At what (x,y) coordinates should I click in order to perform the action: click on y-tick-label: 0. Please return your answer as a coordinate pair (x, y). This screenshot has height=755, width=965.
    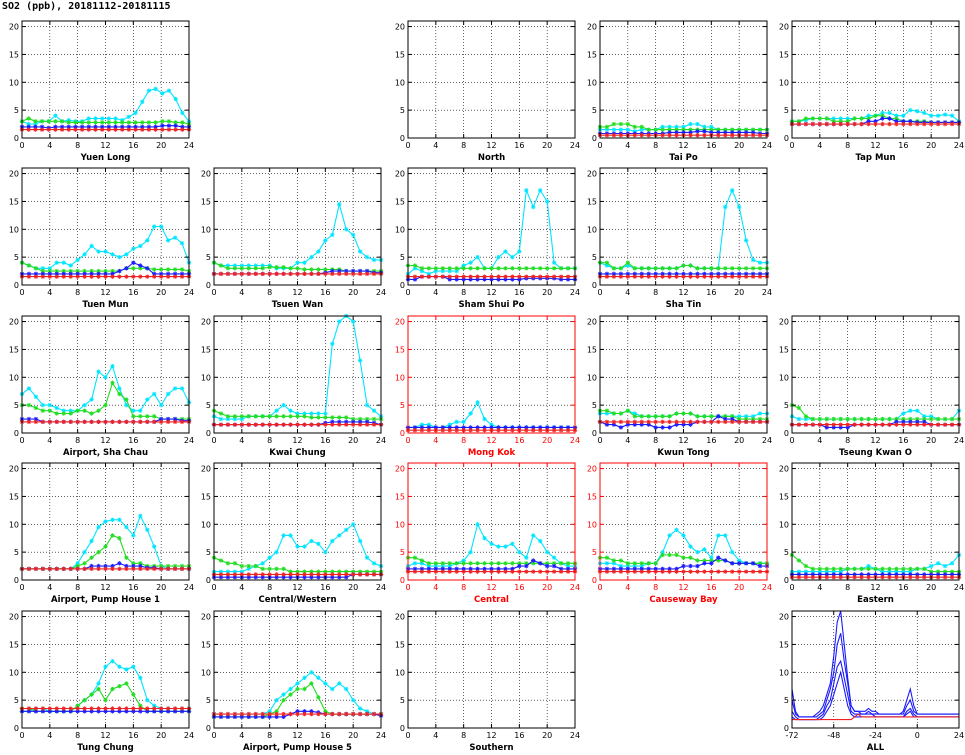
    Looking at the image, I should click on (16, 285).